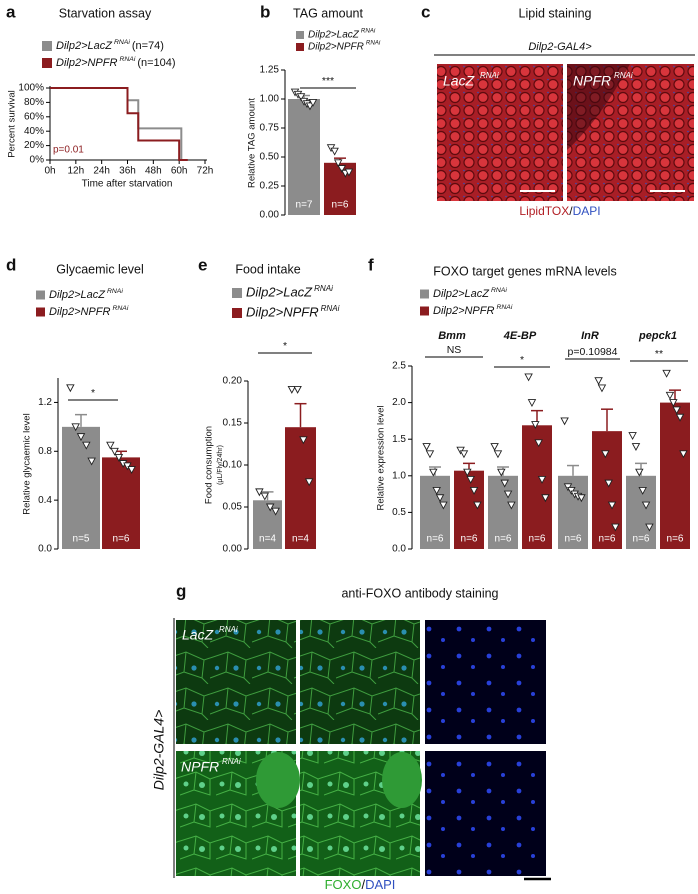  What do you see at coordinates (49, 171) in the screenshot?
I see `x-tick-label: 0h` at bounding box center [49, 171].